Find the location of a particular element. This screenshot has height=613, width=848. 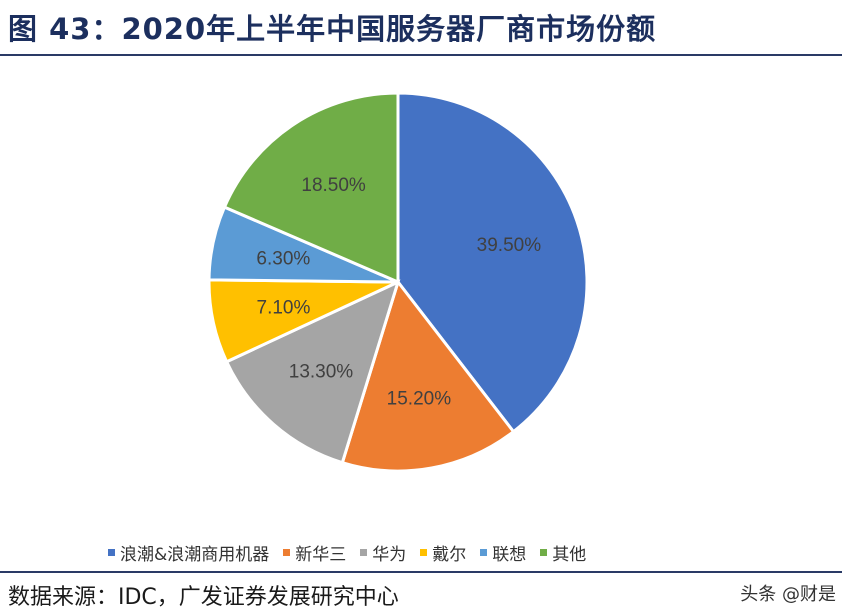

legend-label-4: 戴尔 is located at coordinates (449, 555).